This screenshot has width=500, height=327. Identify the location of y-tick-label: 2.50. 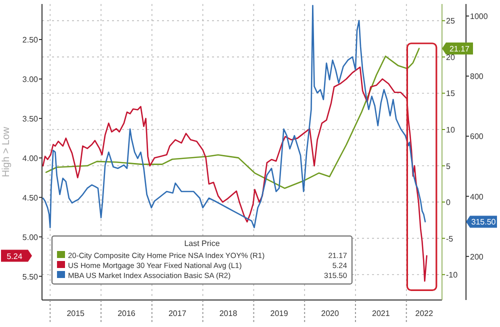
(30, 40).